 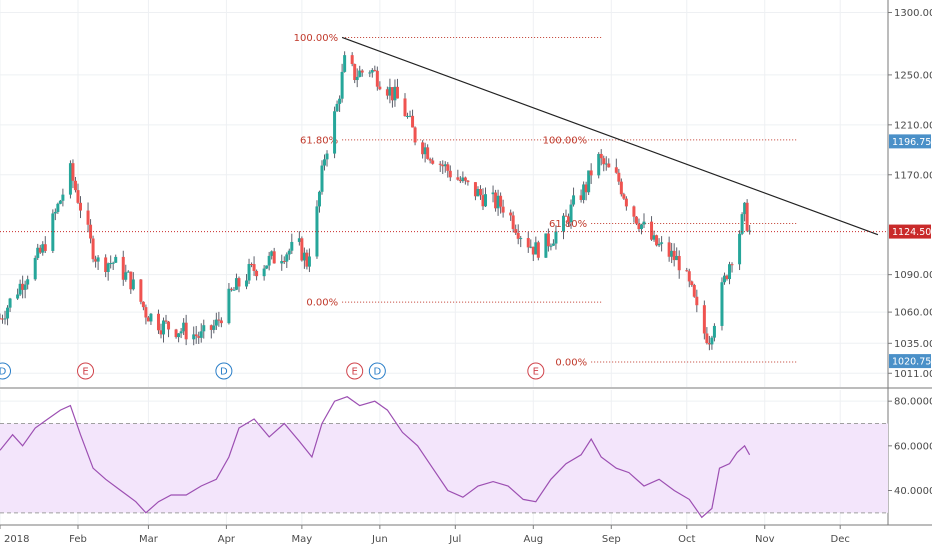 I want to click on price-tags: 1196.75 1020.75 1124.50, so click(x=910, y=251).